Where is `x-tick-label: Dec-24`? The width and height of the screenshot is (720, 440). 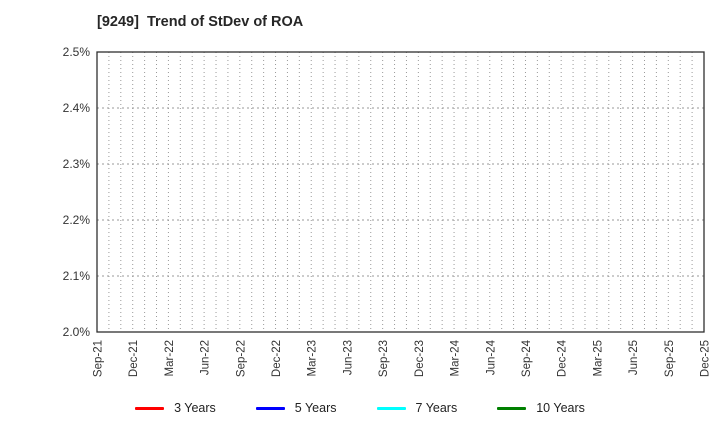
x-tick-label: Dec-24 is located at coordinates (563, 358).